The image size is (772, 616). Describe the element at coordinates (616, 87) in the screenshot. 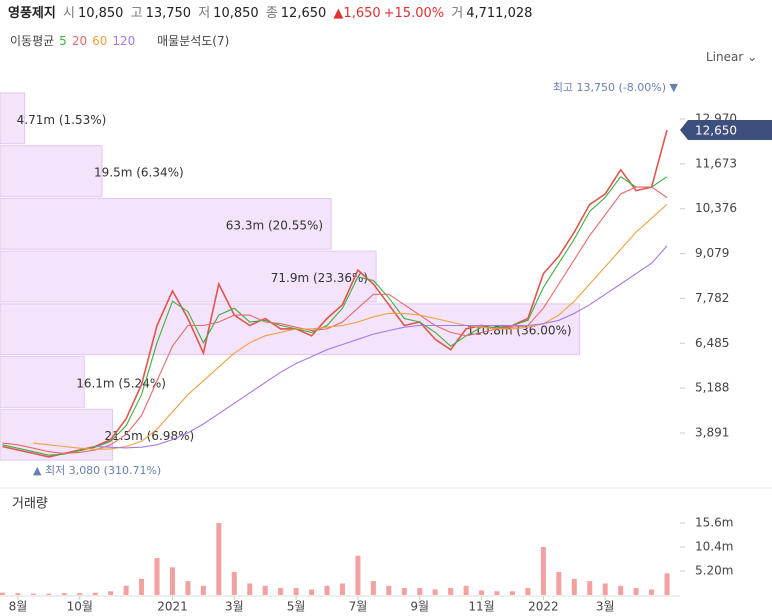

I see `high-annotation: 최고 13,750 (-8.00%) ▼` at that location.